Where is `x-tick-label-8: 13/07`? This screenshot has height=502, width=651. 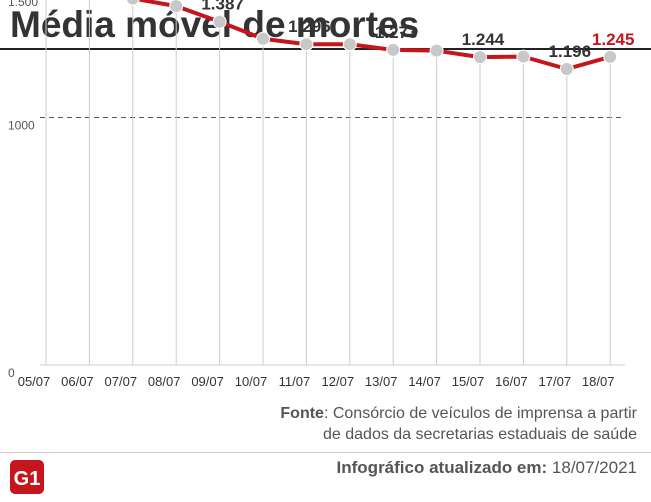
x-tick-label-8: 13/07 is located at coordinates (381, 381).